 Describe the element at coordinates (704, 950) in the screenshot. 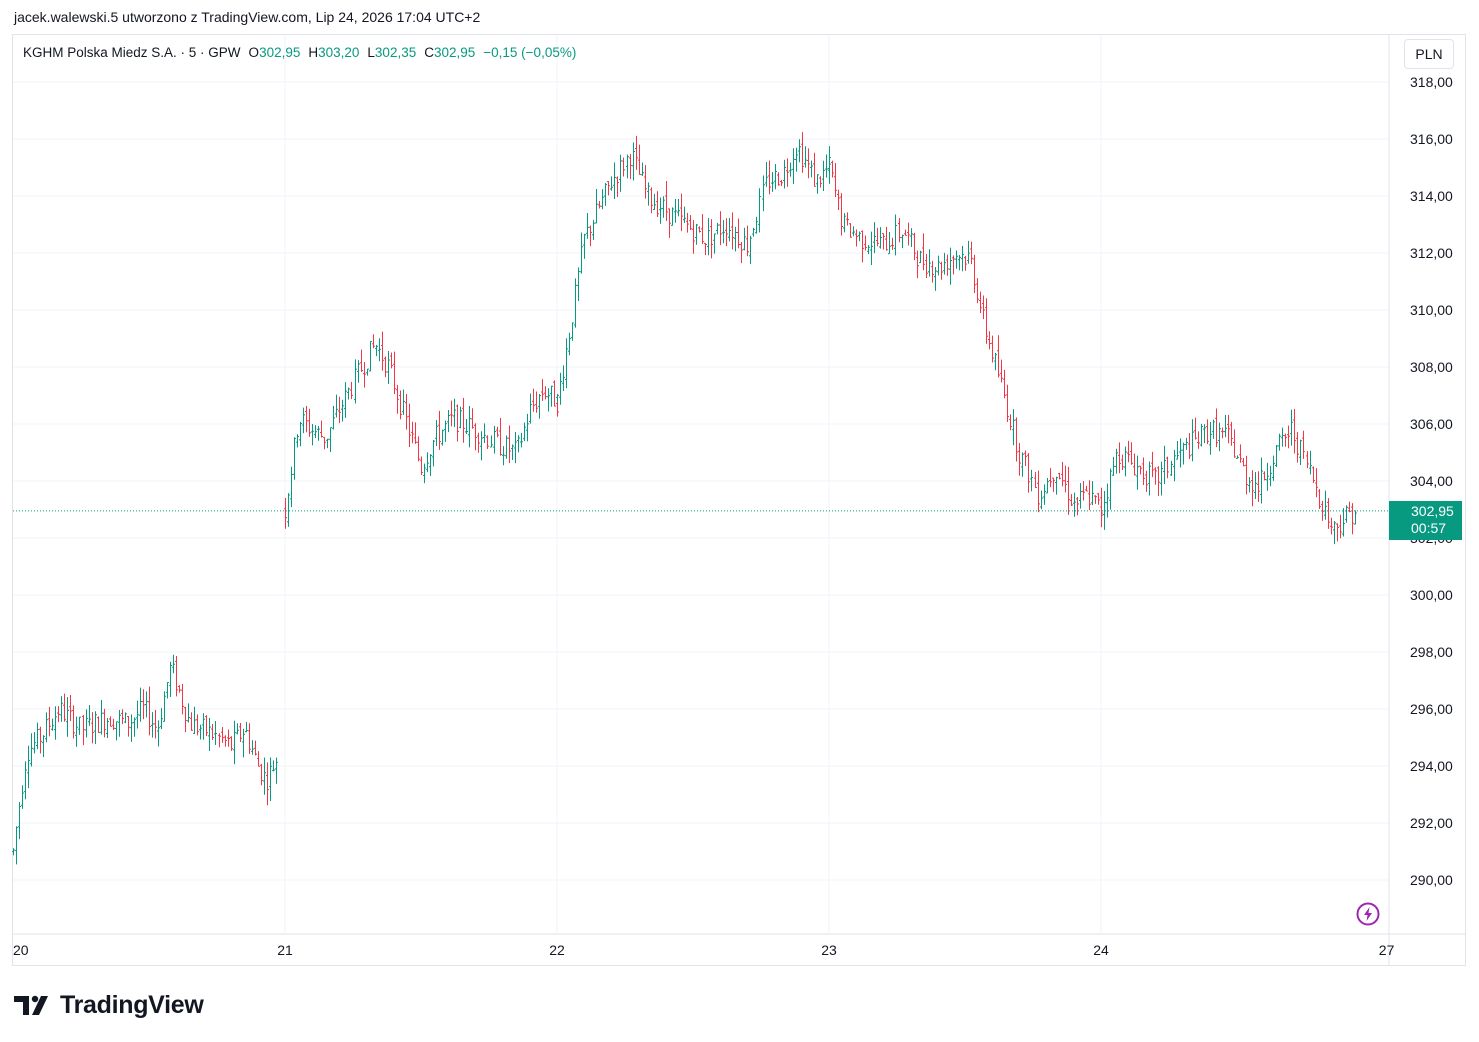

I see `x-axis: 20 21 22 23 24 27` at that location.